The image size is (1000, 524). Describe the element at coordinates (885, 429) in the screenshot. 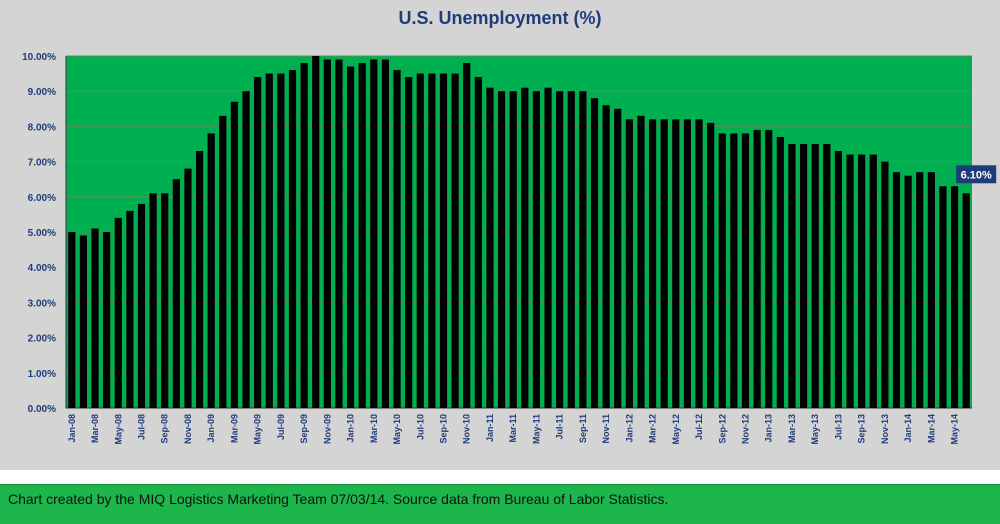

I see `x-tick-label: Nov-13` at that location.